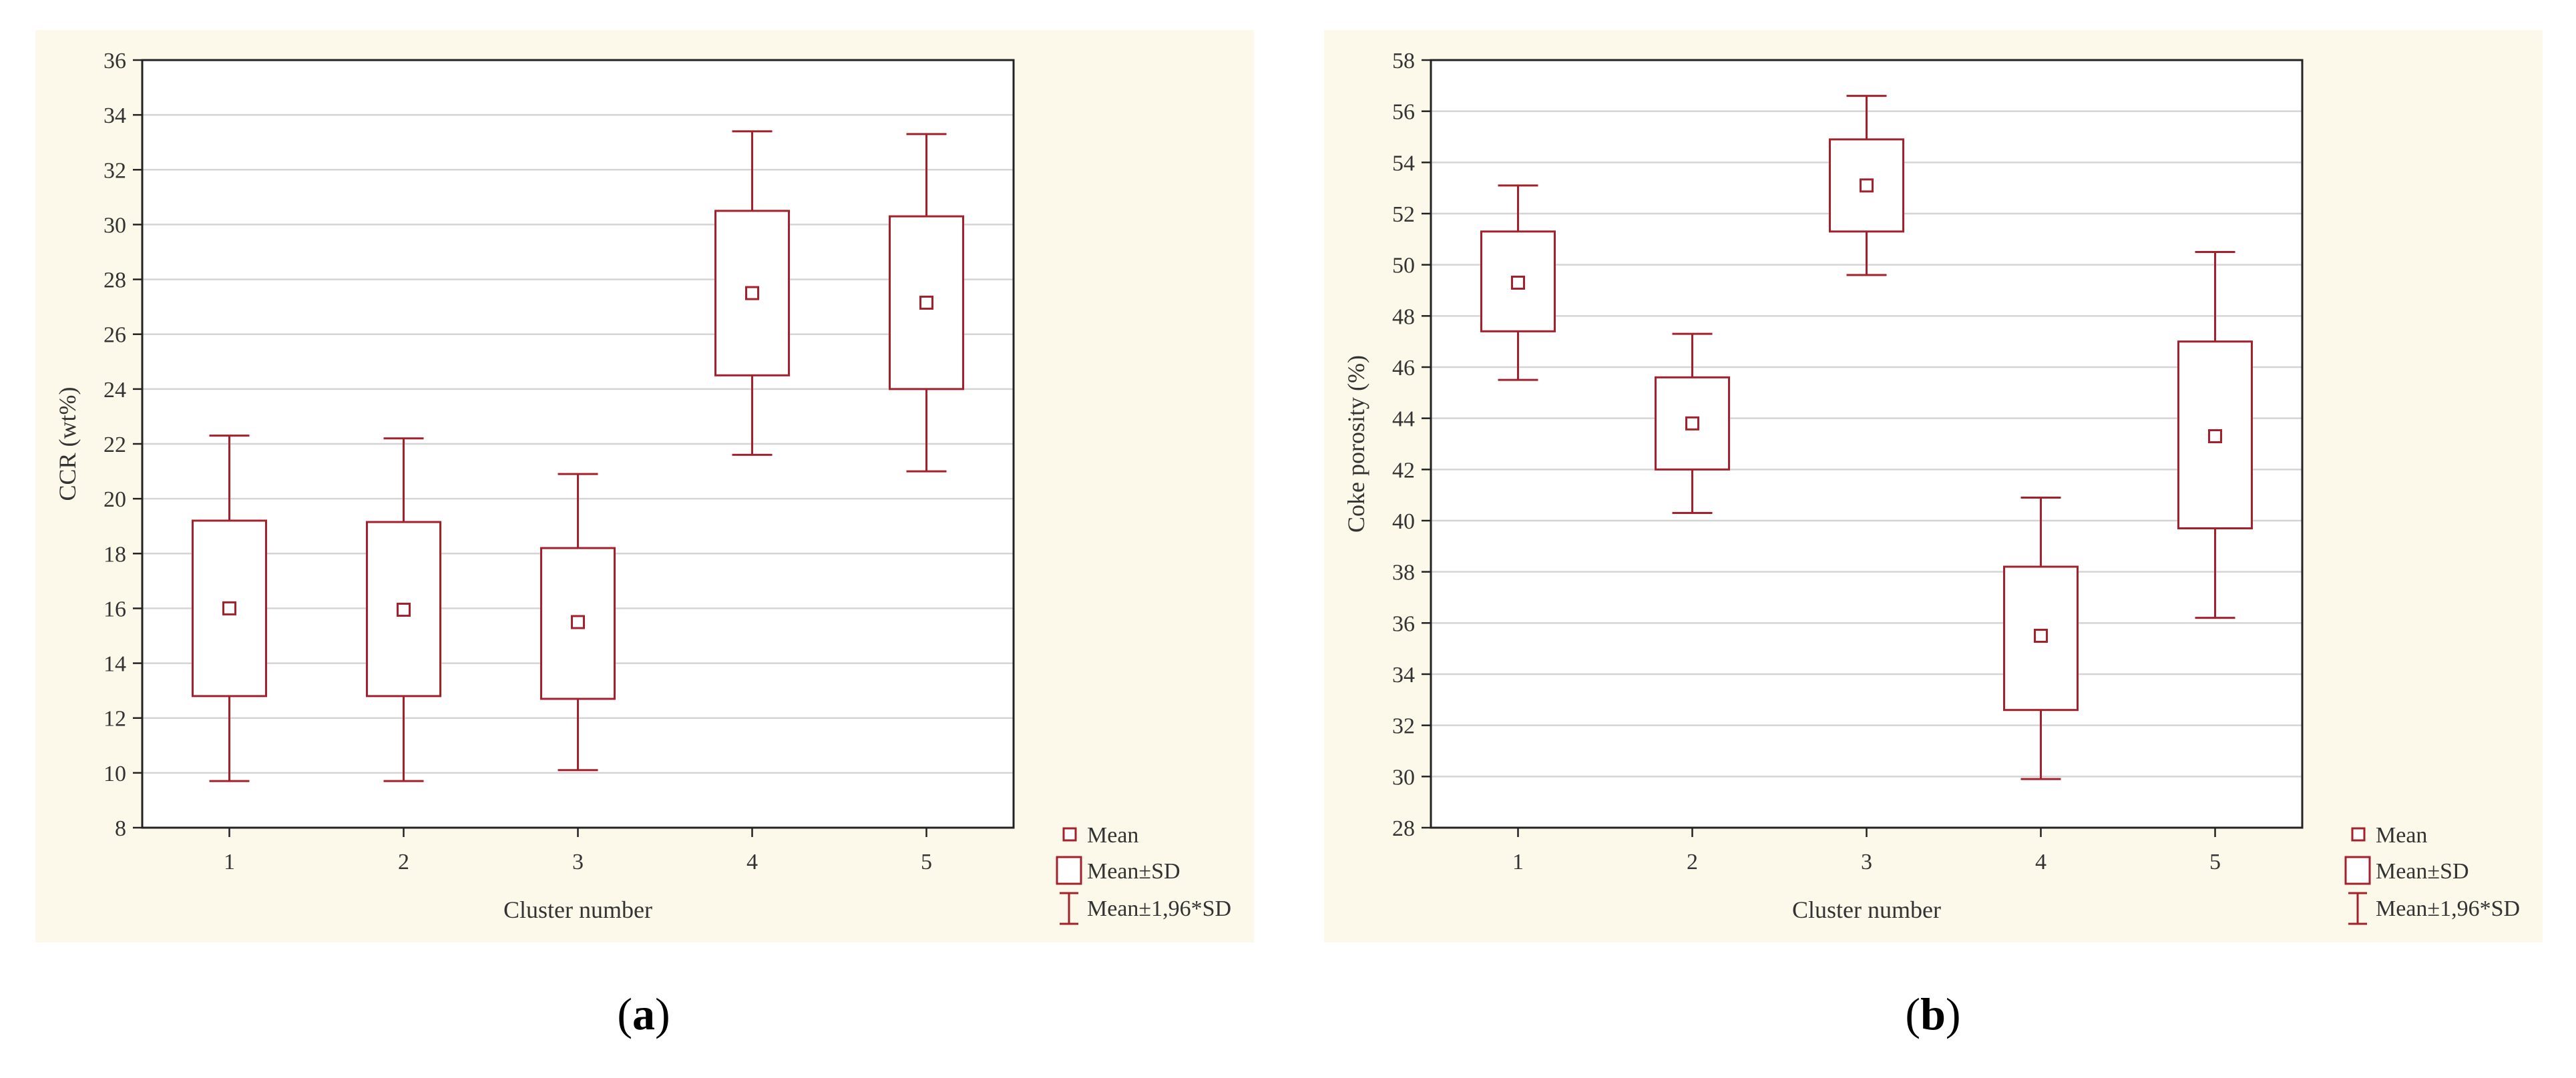 The height and width of the screenshot is (1078, 2576). I want to click on y-tick-label: 42, so click(1403, 471).